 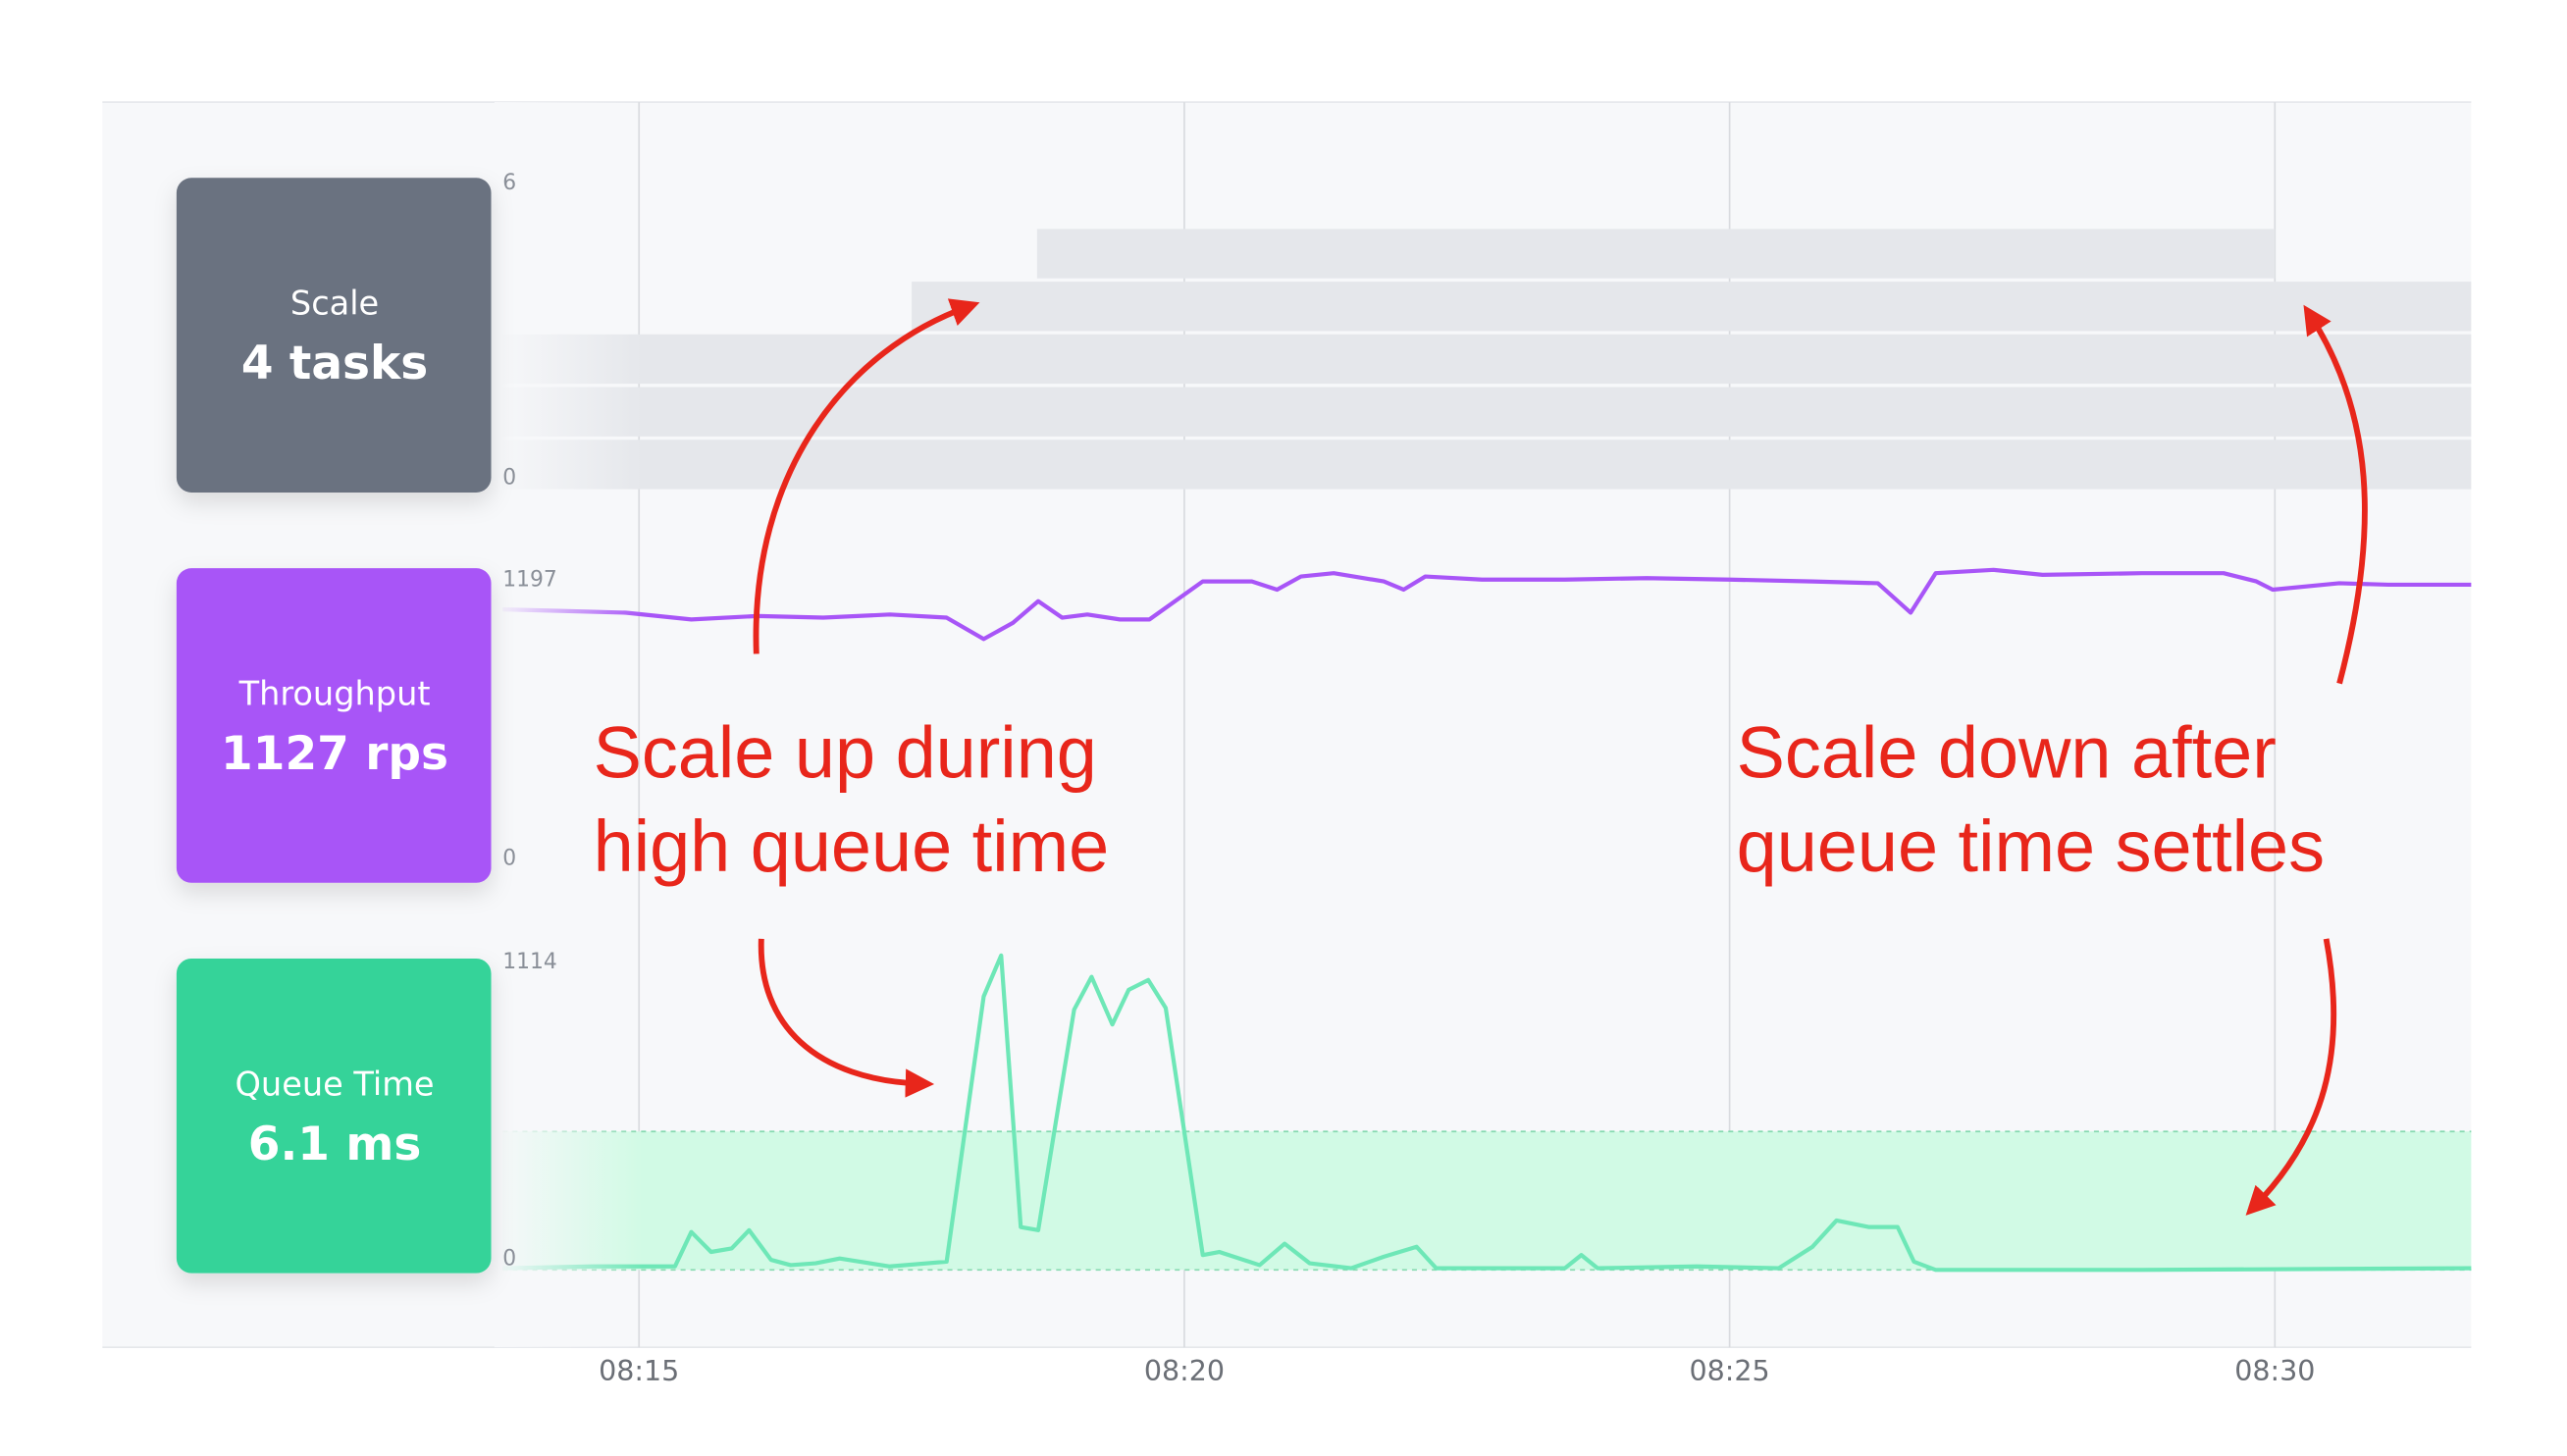 What do you see at coordinates (852, 846) in the screenshot?
I see `annotation: high queue time` at bounding box center [852, 846].